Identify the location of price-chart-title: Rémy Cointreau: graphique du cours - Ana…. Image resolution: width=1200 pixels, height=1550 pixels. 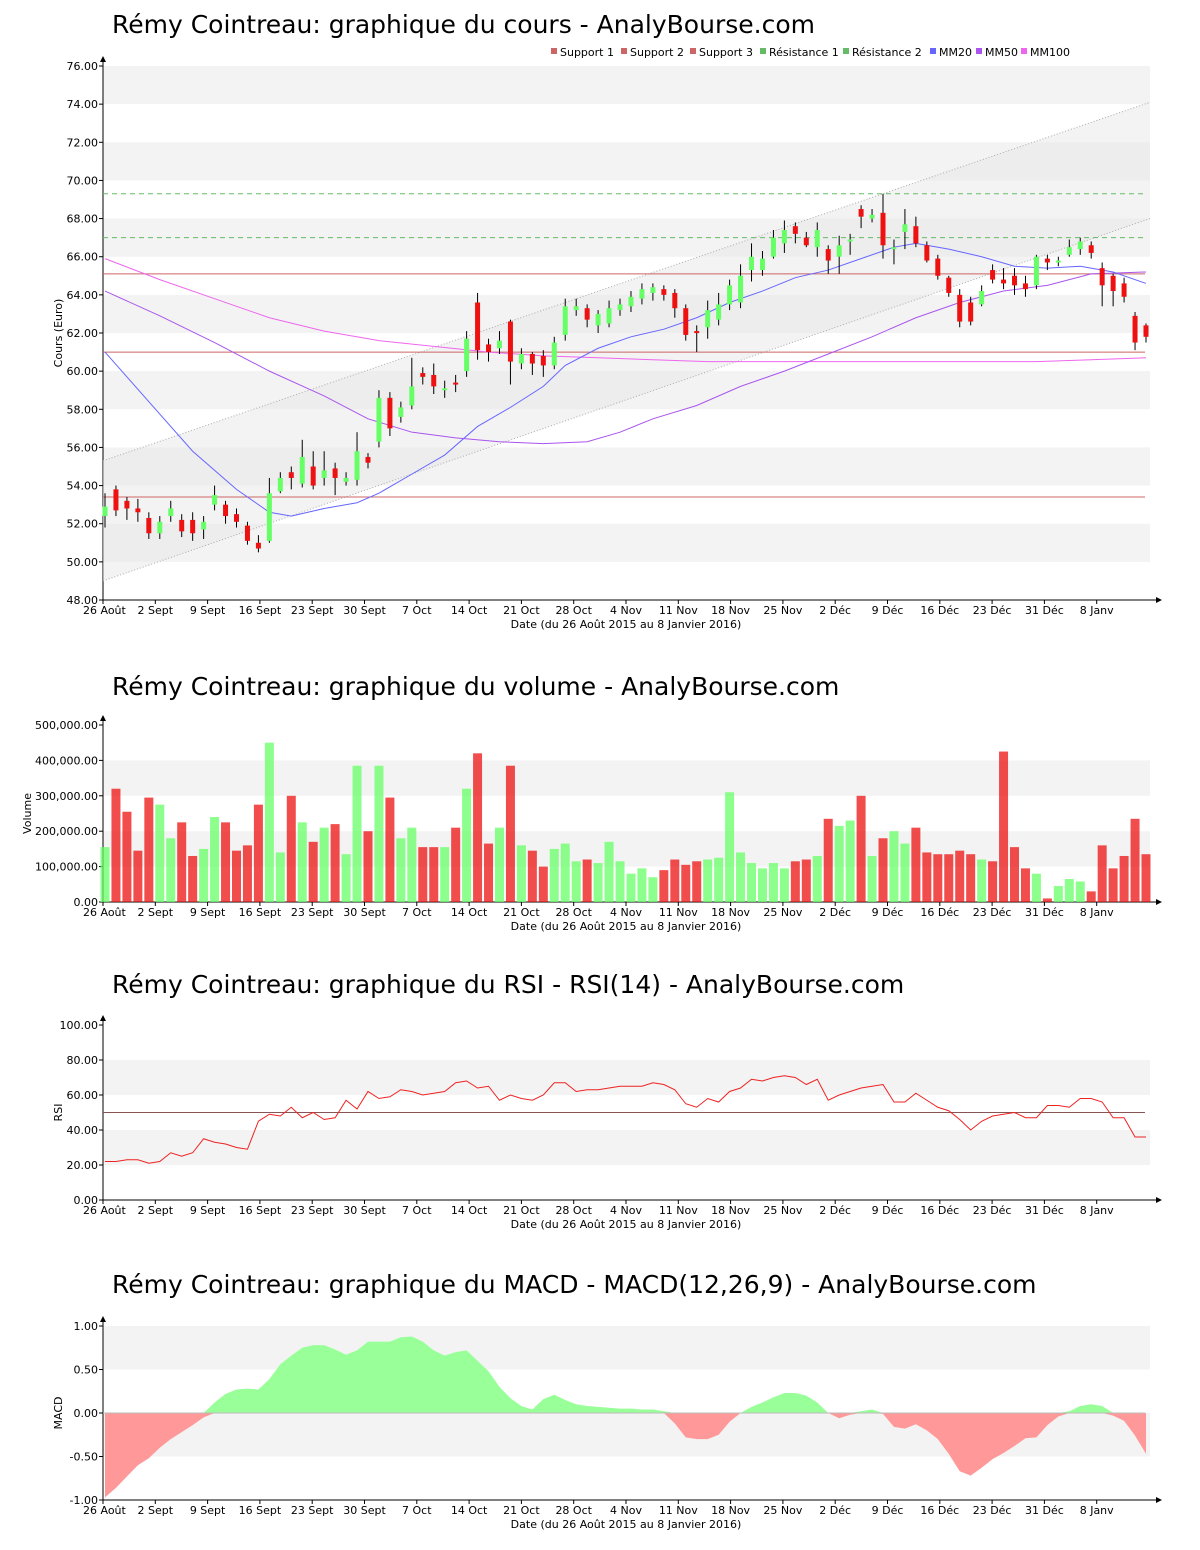
(463, 24).